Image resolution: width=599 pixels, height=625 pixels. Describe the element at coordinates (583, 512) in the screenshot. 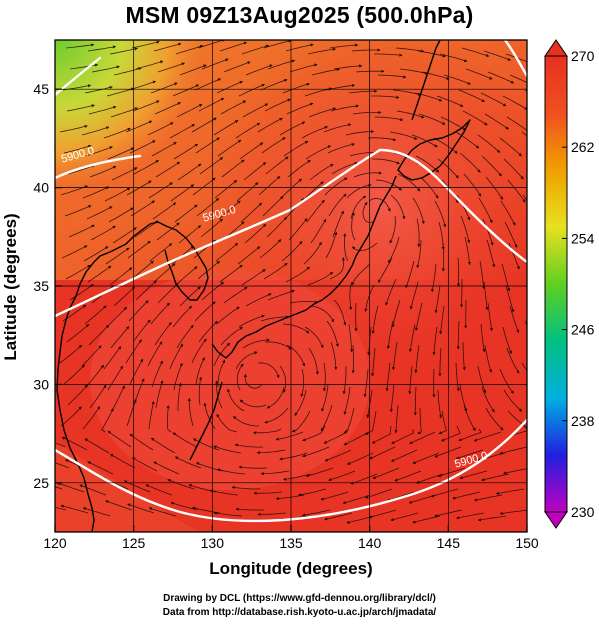

I see `colorbar-tick-label-230: 230` at that location.